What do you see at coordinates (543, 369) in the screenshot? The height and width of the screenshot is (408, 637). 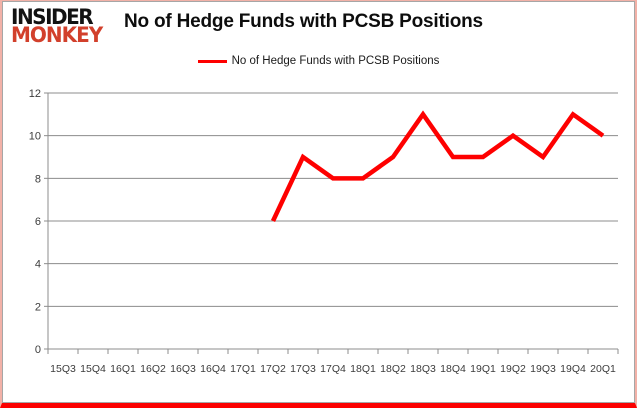 I see `x-axis-label: 19Q3` at bounding box center [543, 369].